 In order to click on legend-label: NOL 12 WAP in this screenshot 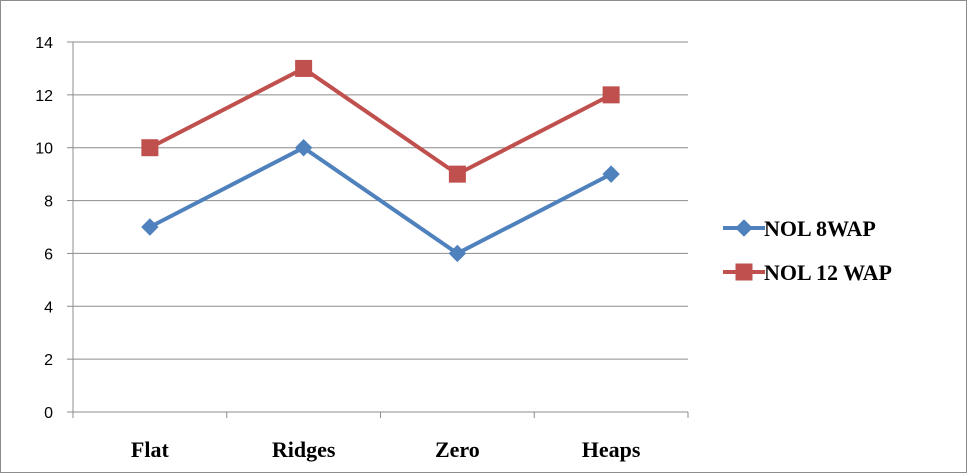, I will do `click(828, 272)`.